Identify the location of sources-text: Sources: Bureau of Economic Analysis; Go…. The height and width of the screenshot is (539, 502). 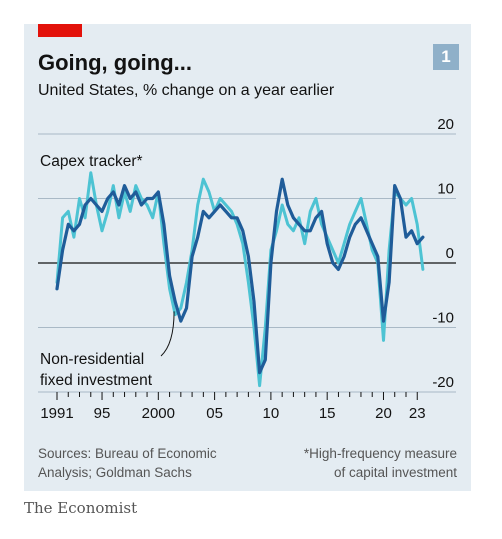
(127, 463).